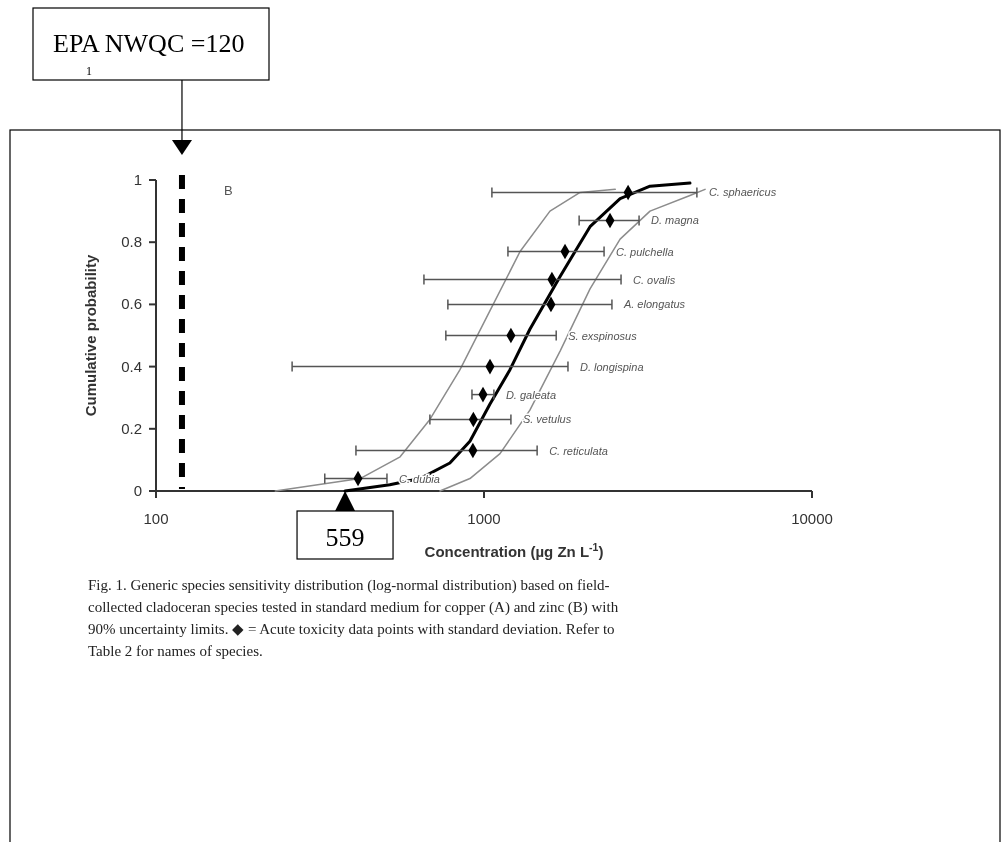 Image resolution: width=1005 pixels, height=842 pixels. Describe the element at coordinates (354, 618) in the screenshot. I see `caption: Fig. 1. Generic species sensitivity distribution (log-normal distribution) based on field-collected cladoceran species tested in standard medium for copper (A) and zinc (B) with 90% uncertainty limits. ◆ = Acute toxicity data points with standard deviation. Refer to Table 2 for names of species.` at that location.